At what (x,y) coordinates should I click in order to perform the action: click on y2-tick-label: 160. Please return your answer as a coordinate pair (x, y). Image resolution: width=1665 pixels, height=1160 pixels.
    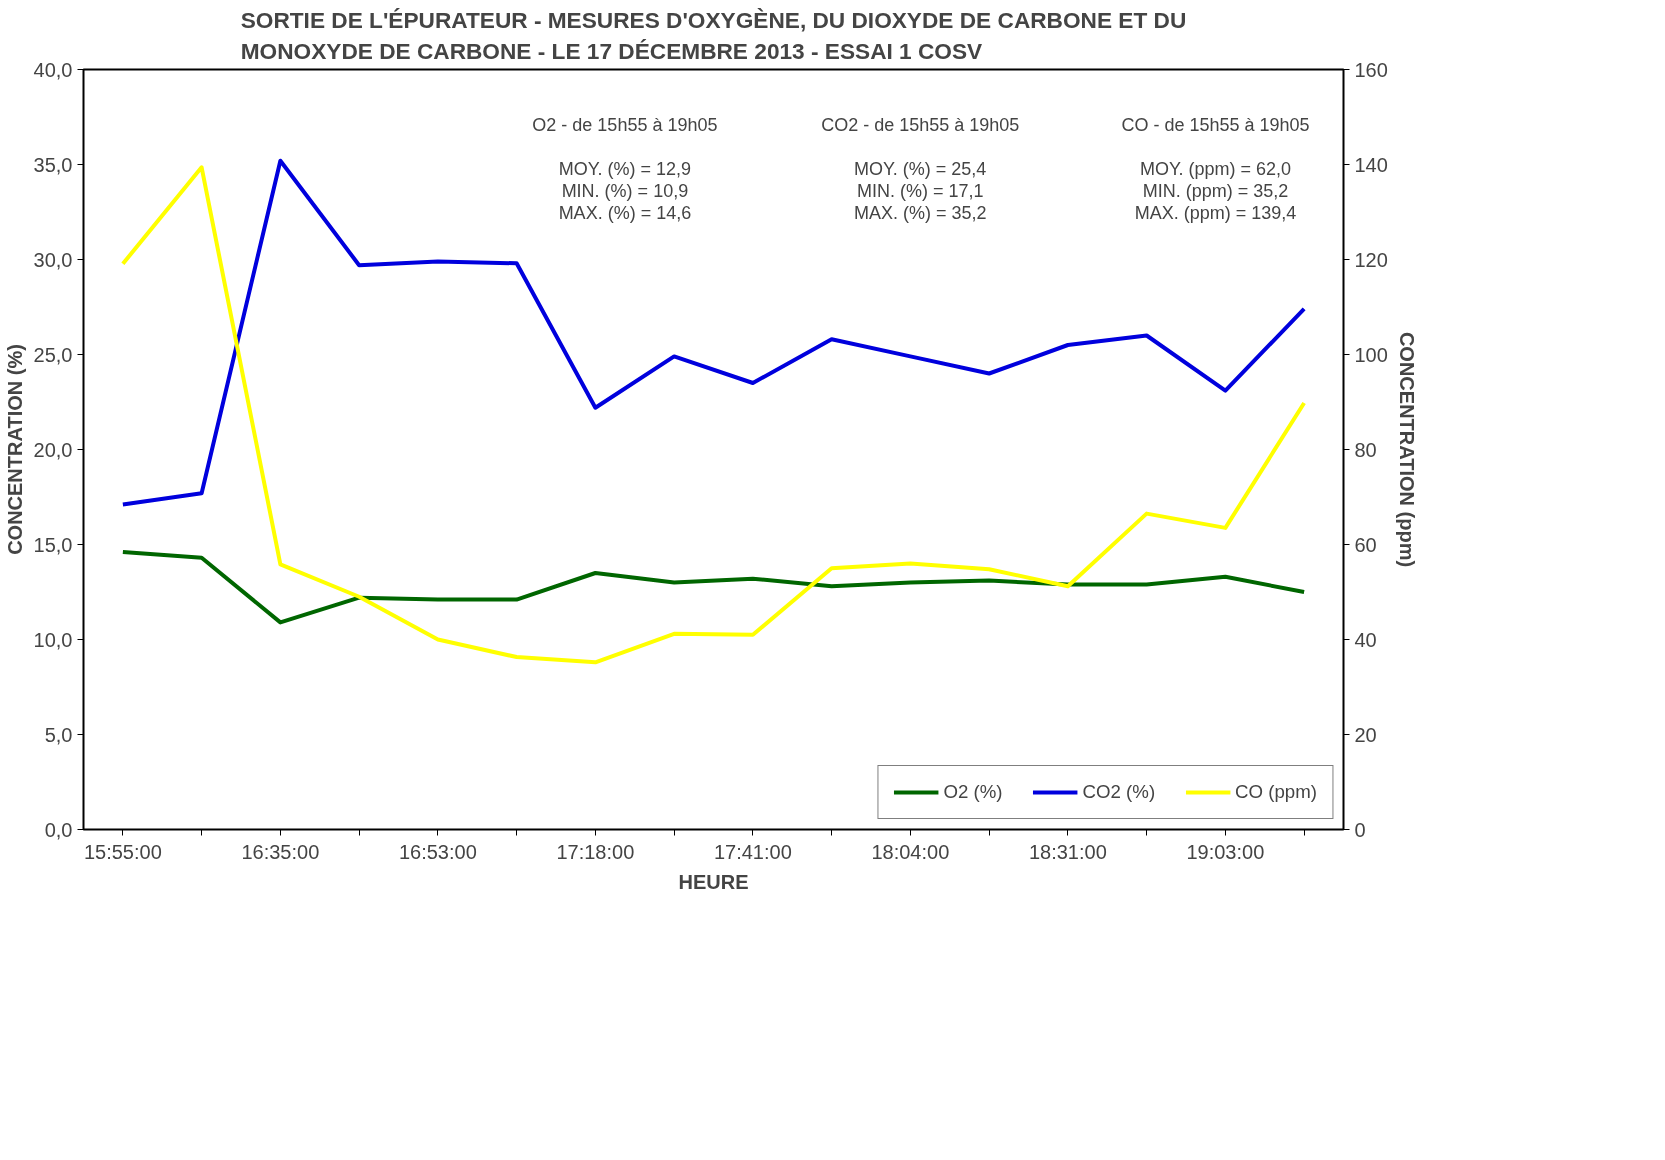
    Looking at the image, I should click on (1371, 69).